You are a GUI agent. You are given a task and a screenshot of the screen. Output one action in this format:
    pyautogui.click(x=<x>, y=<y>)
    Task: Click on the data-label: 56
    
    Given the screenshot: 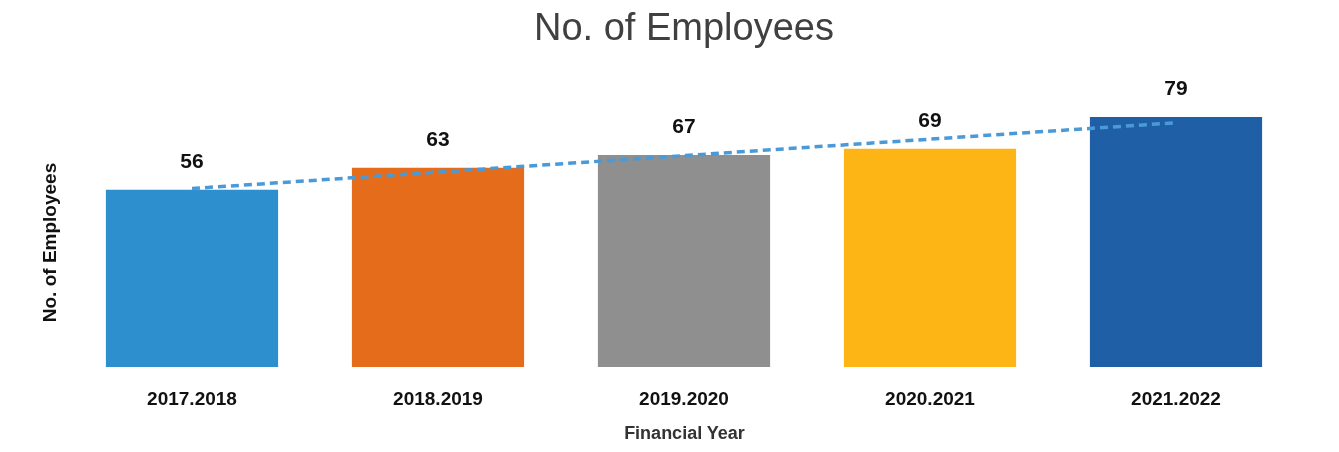 What is the action you would take?
    pyautogui.click(x=192, y=160)
    